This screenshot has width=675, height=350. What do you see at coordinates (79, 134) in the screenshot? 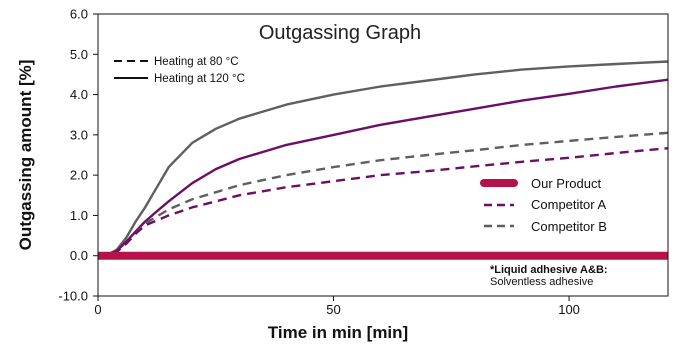
I see `y-tick-label: 3.0` at bounding box center [79, 134].